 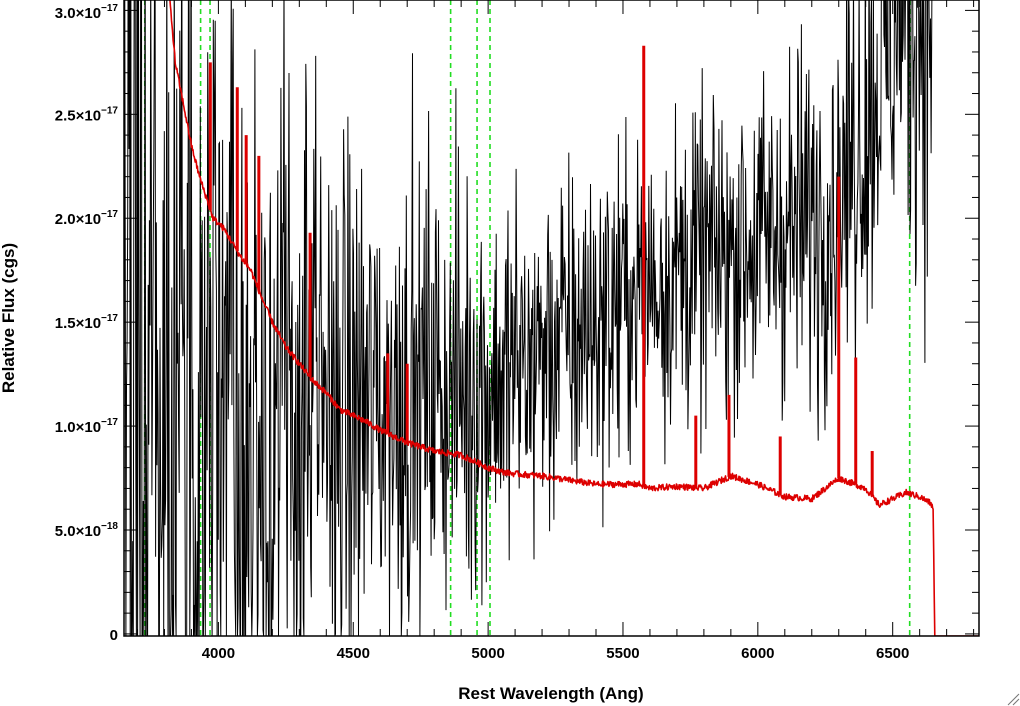 I want to click on y-tick-mantissa: 0, so click(x=114, y=635).